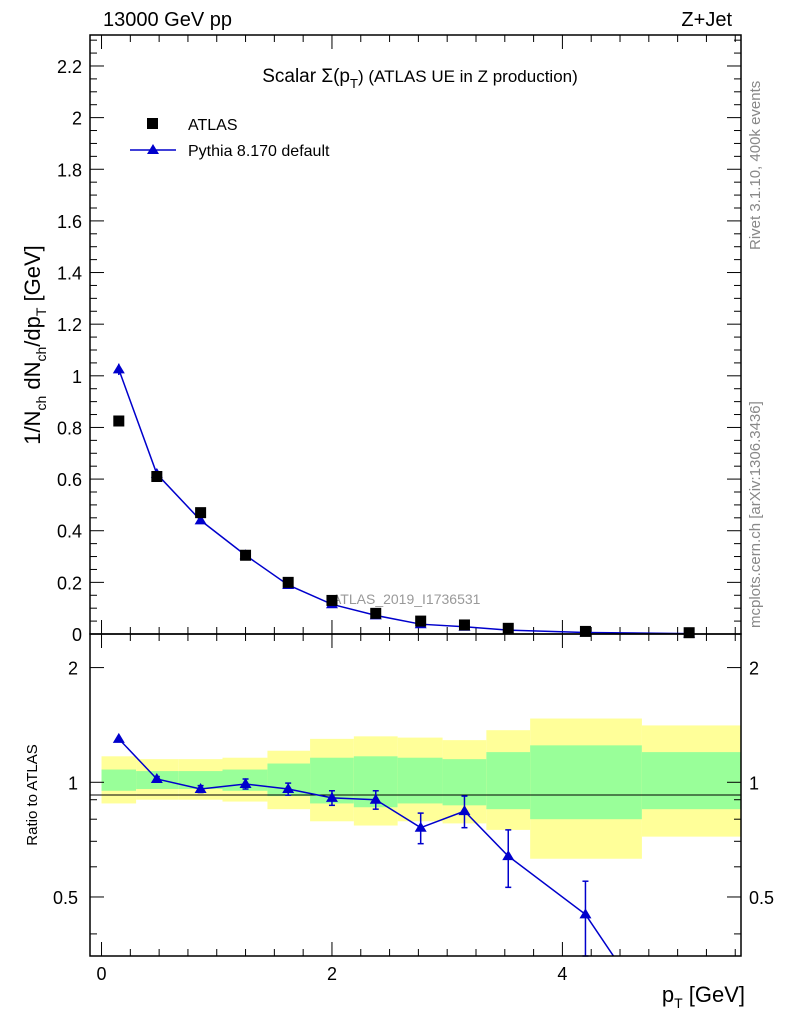 The width and height of the screenshot is (786, 1024). Describe the element at coordinates (77, 119) in the screenshot. I see `main-y-tick-label: 2` at that location.